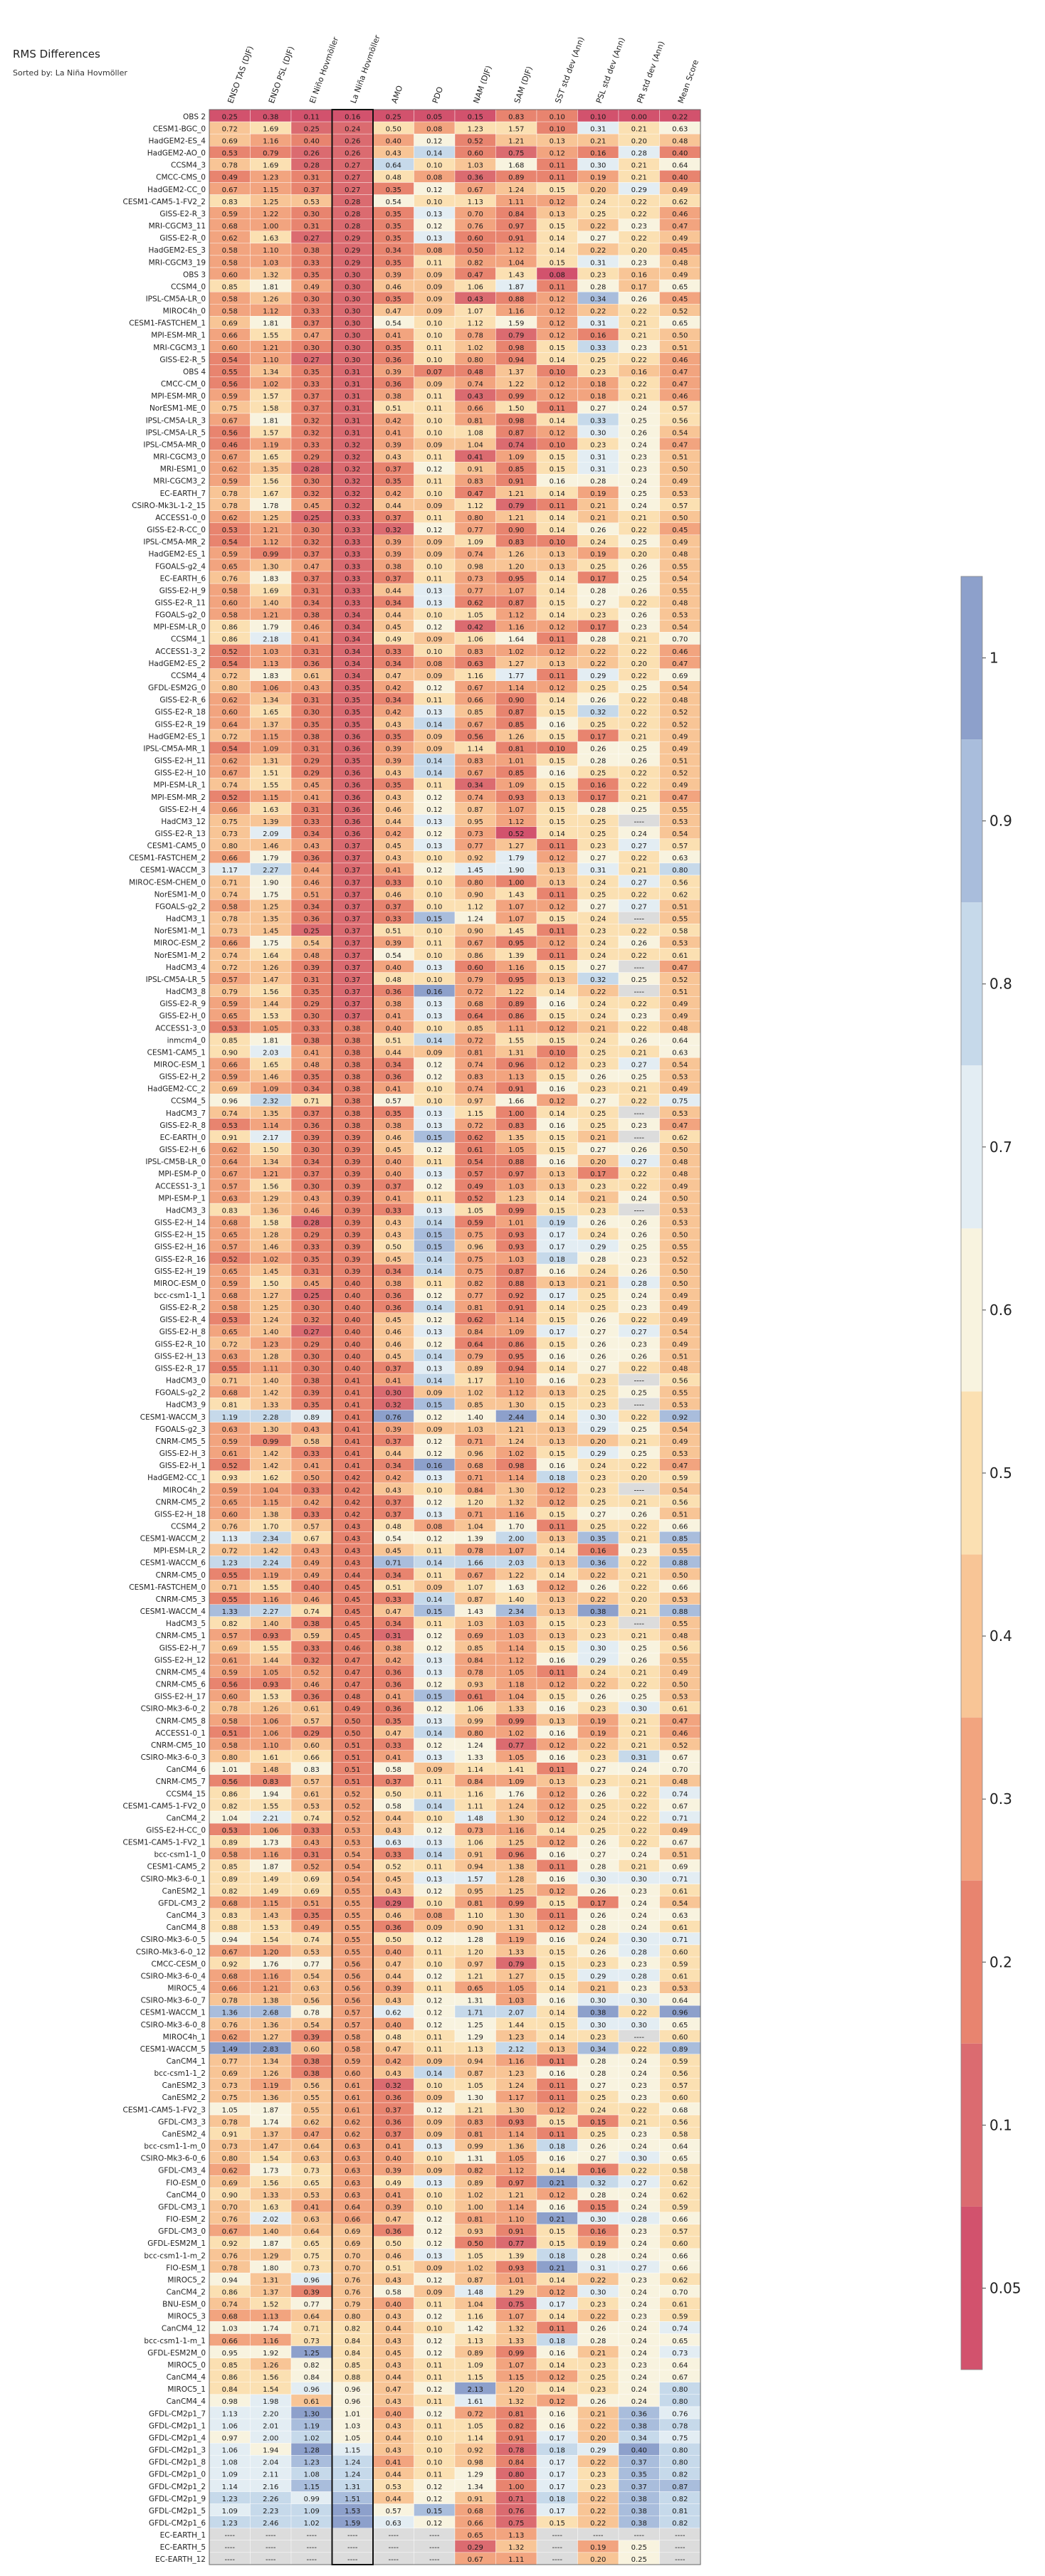 The width and height of the screenshot is (1045, 2576). I want to click on cell-value: 0.62, so click(393, 2014).